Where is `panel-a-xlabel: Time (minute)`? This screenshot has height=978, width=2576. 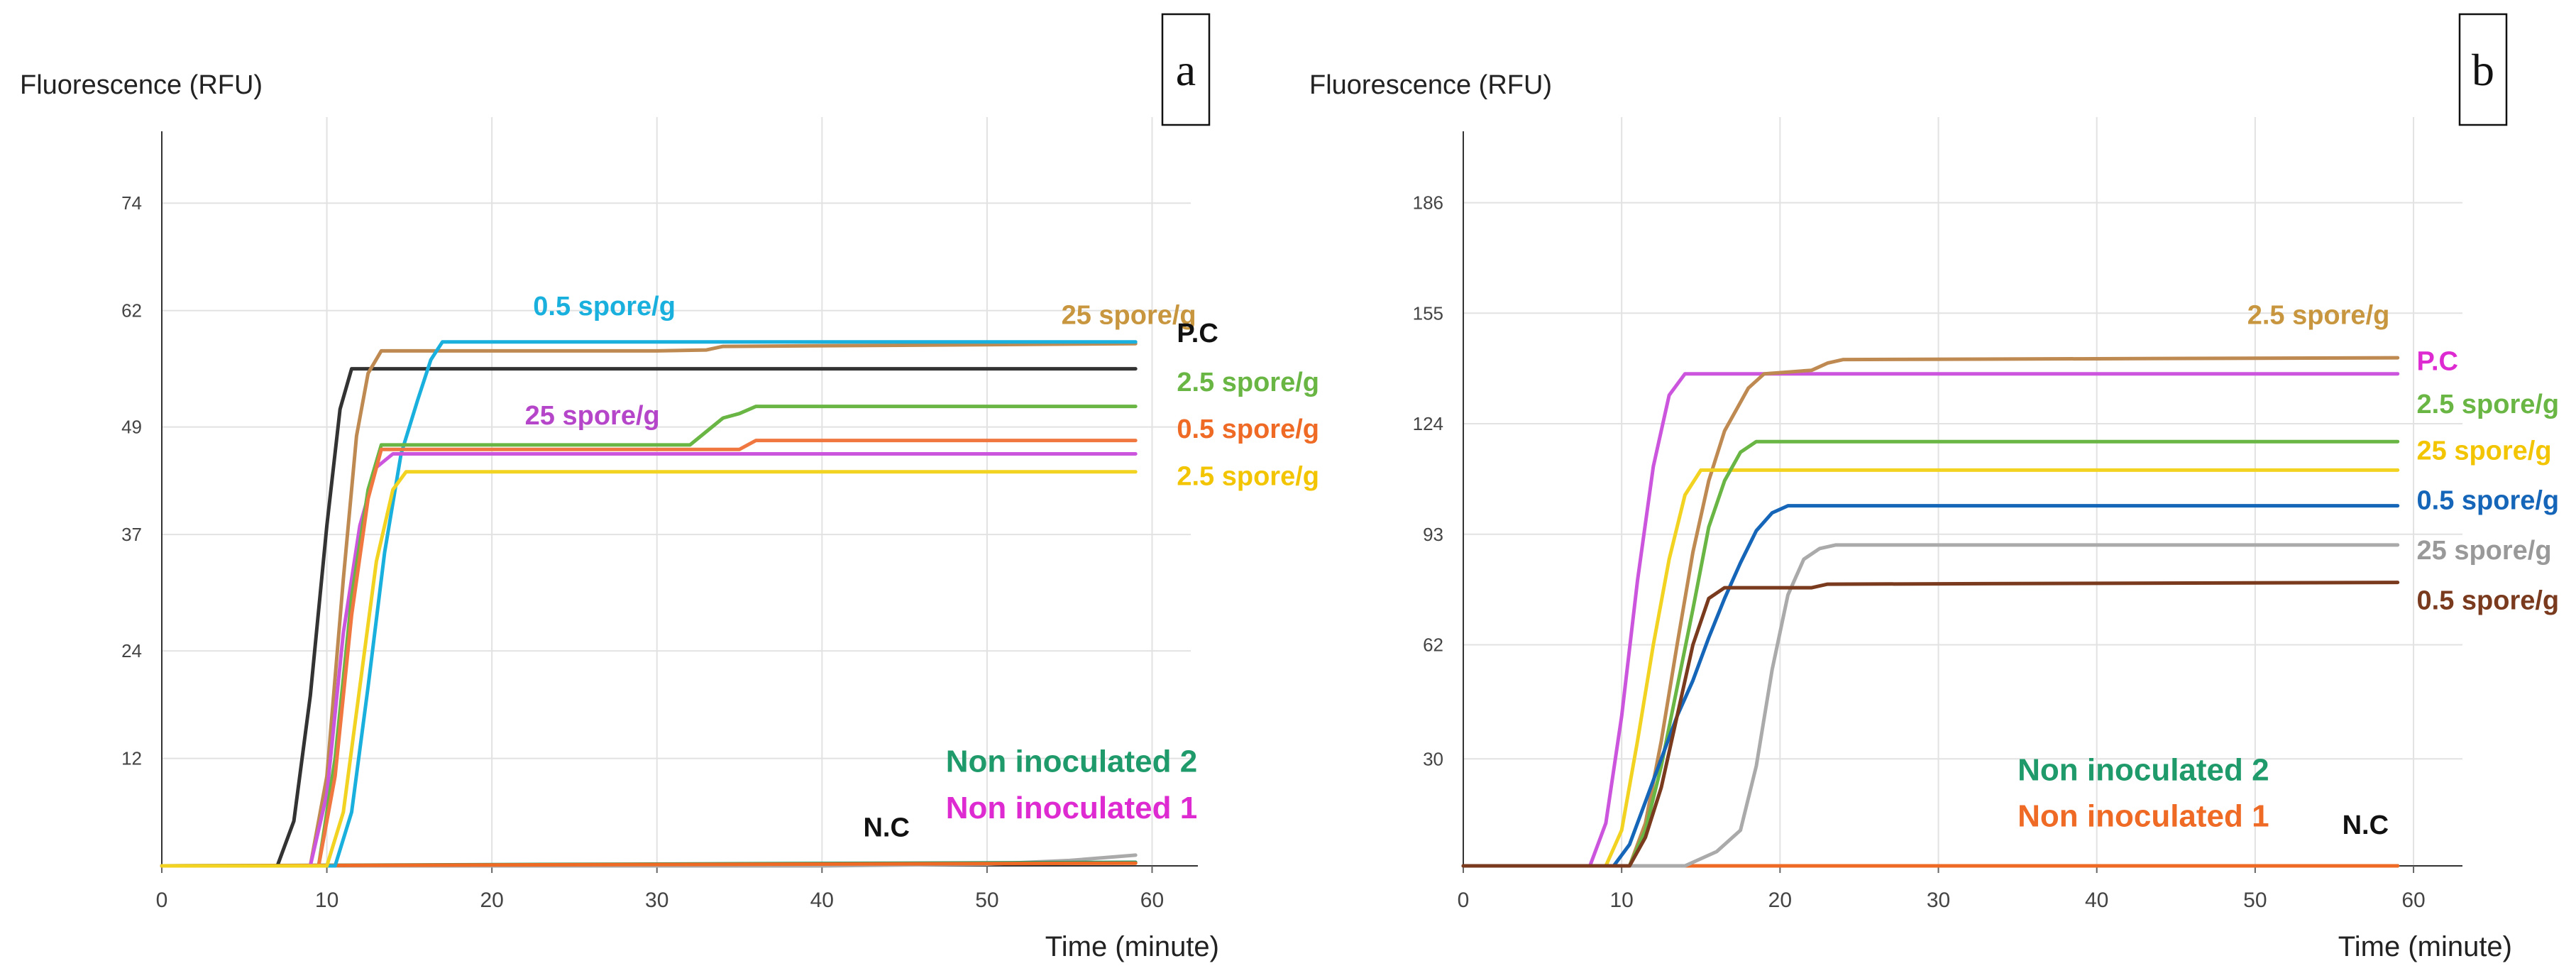
panel-a-xlabel: Time (minute) is located at coordinates (1132, 946).